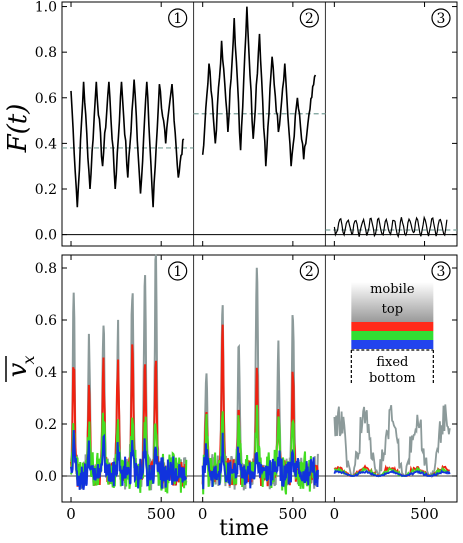  What do you see at coordinates (46, 425) in the screenshot?
I see `bottom-ytick-label: 0.2` at bounding box center [46, 425].